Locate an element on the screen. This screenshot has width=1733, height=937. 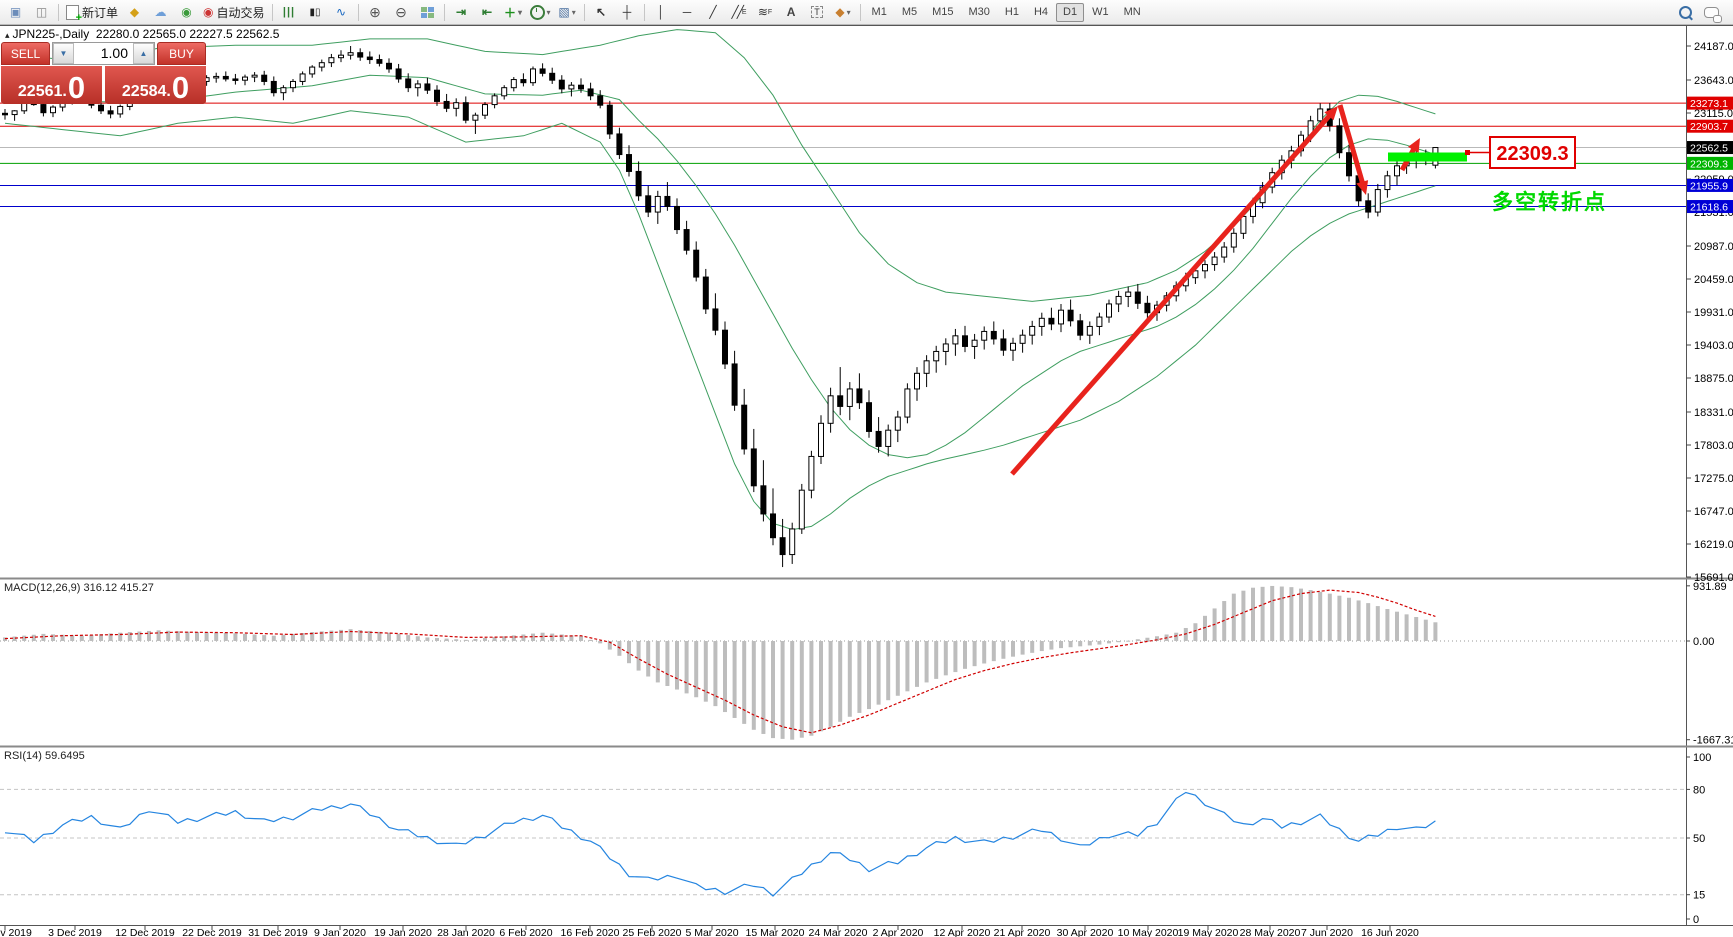
price-callout: 22309.3 is located at coordinates (1520, 152).